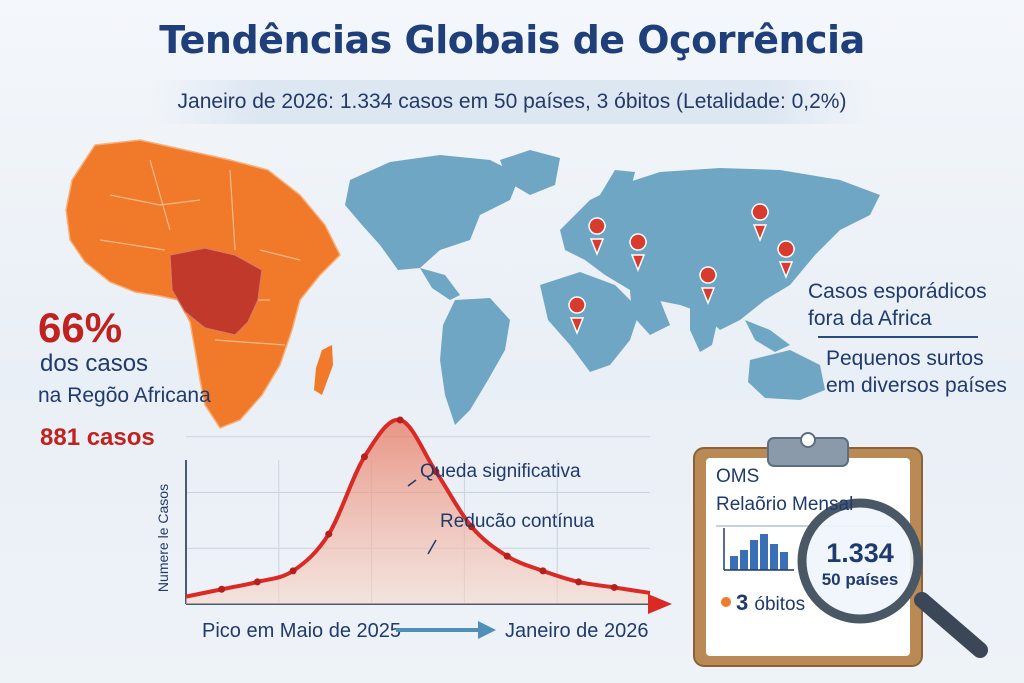 This screenshot has height=683, width=1024. What do you see at coordinates (785, 504) in the screenshot?
I see `report-title: Relaõrio Mensal` at bounding box center [785, 504].